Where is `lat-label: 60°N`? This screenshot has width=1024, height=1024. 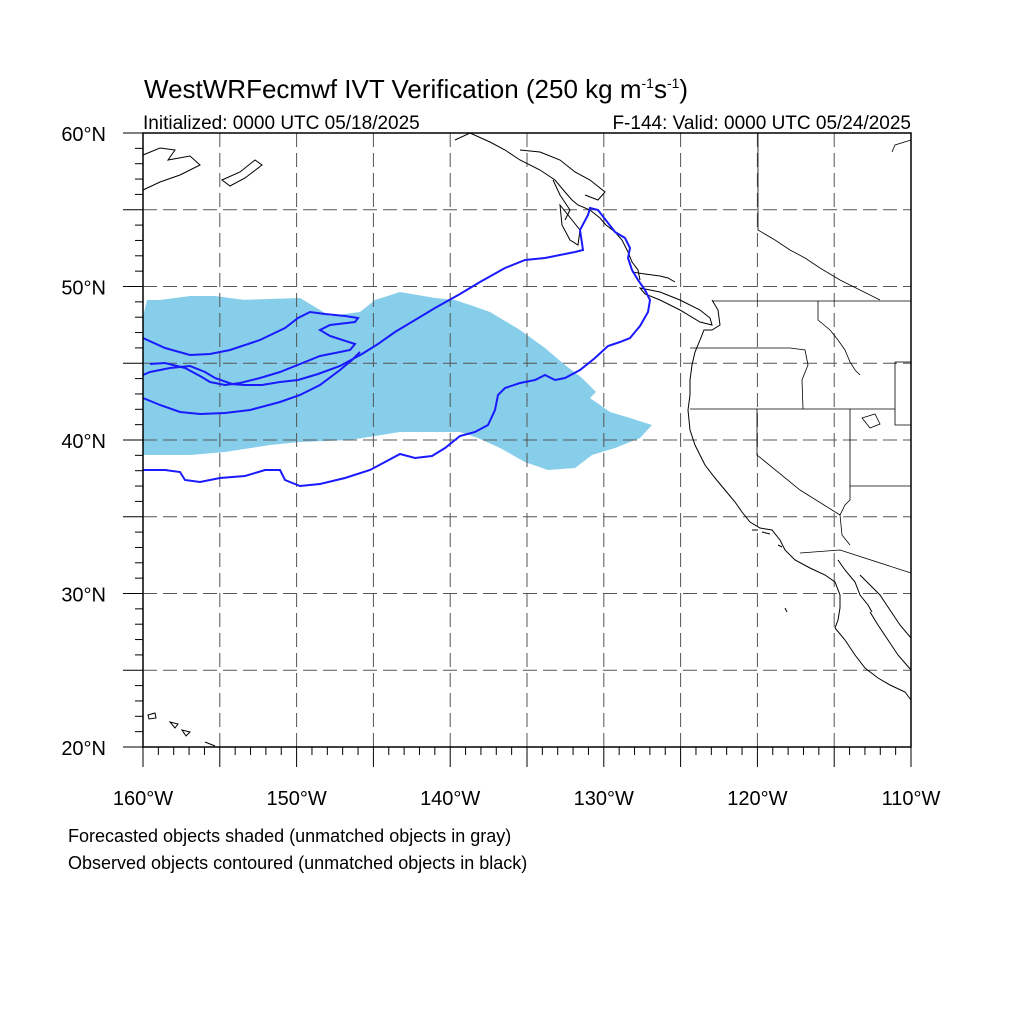 lat-label: 60°N is located at coordinates (83, 135).